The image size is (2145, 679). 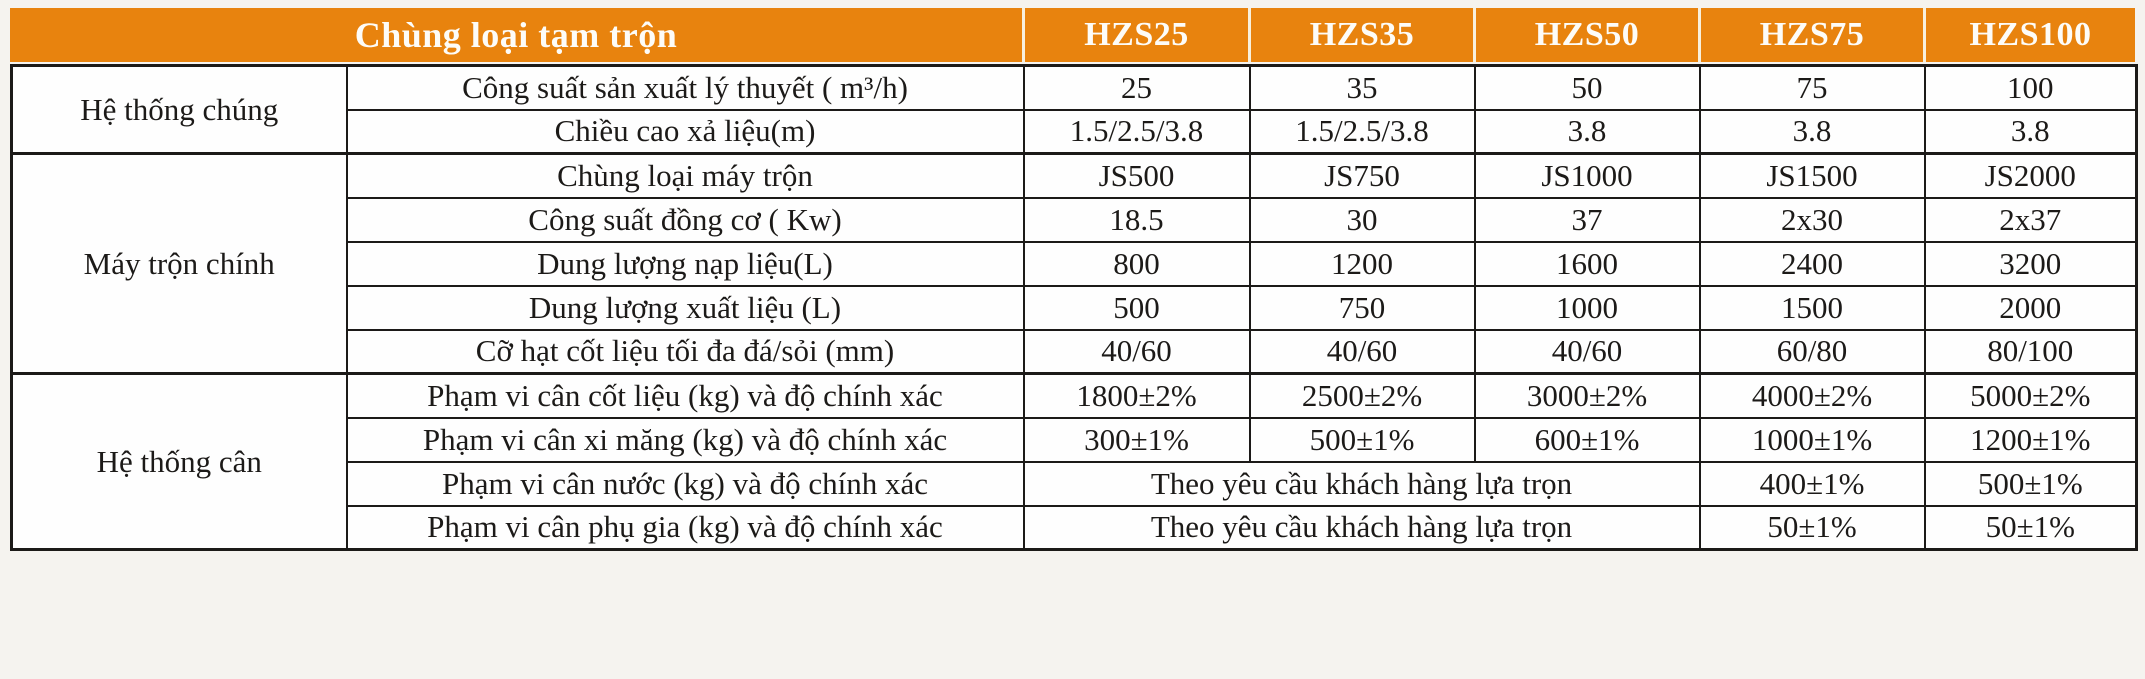 What do you see at coordinates (1587, 263) in the screenshot?
I see `value-cell: 1600` at bounding box center [1587, 263].